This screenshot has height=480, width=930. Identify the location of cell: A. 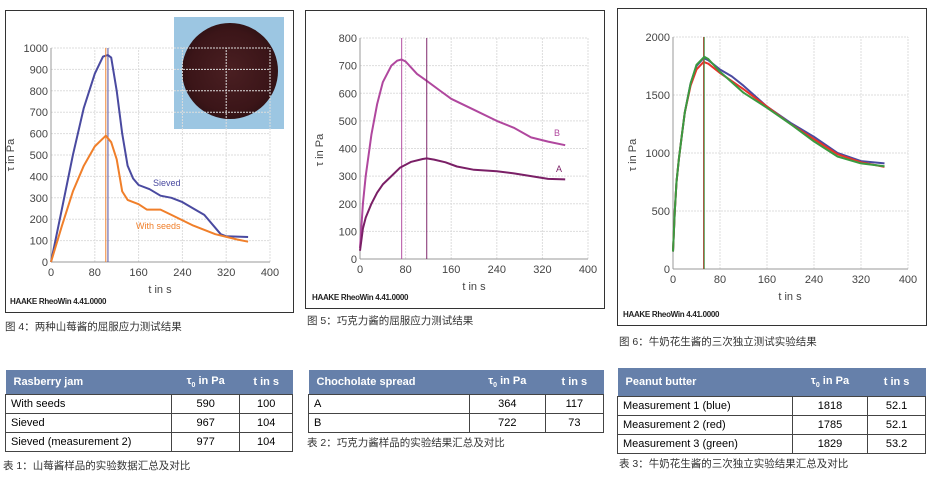
(389, 404).